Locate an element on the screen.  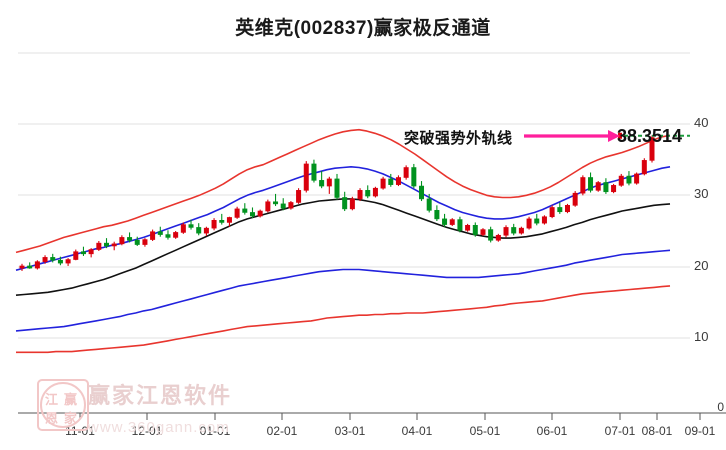
svg-text: 家 is located at coordinates (71, 418).